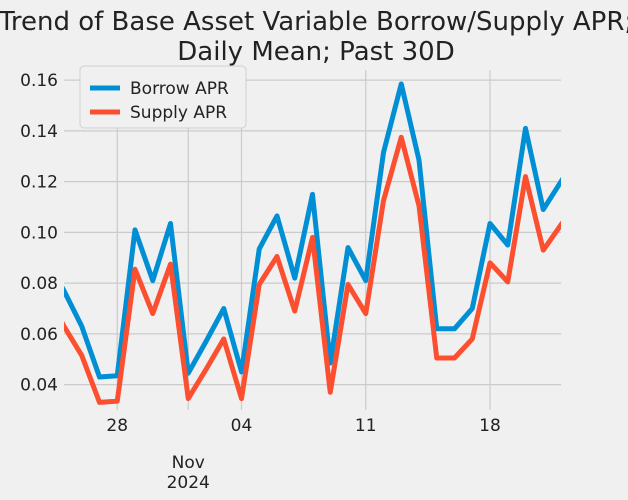 The width and height of the screenshot is (628, 500). Describe the element at coordinates (188, 463) in the screenshot. I see `x-tick-month-label: Nov` at that location.